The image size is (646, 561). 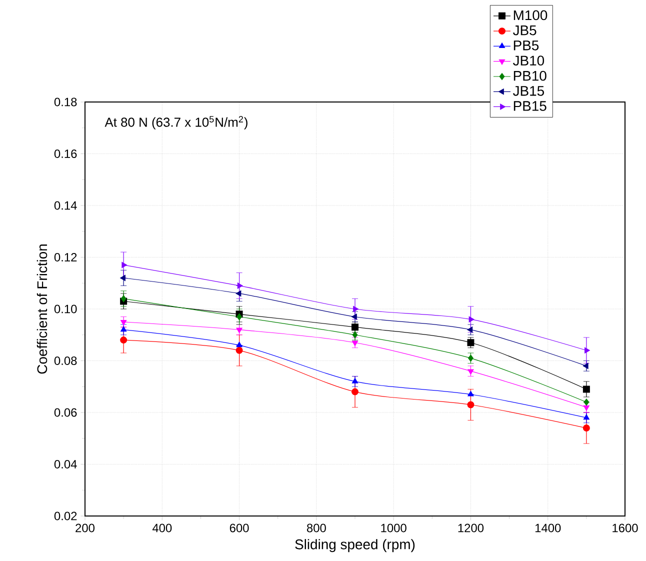 I want to click on x-tick-label: 1600, so click(x=625, y=528).